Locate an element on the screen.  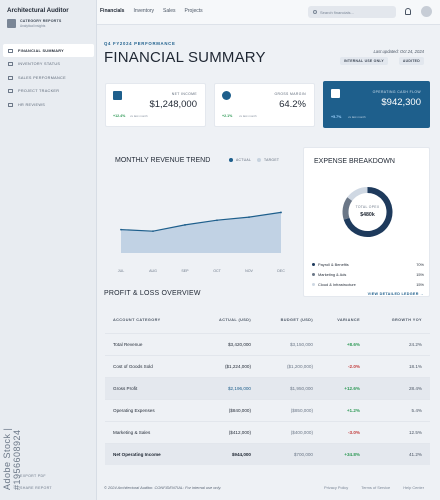
cell-budget: ($400,000) is located at coordinates (301, 432).